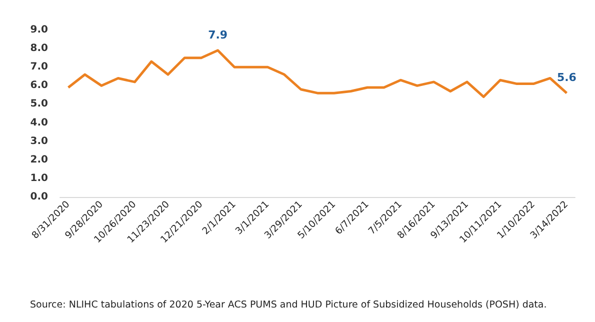 The height and width of the screenshot is (322, 595). What do you see at coordinates (39, 197) in the screenshot?
I see `y-tick-label: 0.0` at bounding box center [39, 197].